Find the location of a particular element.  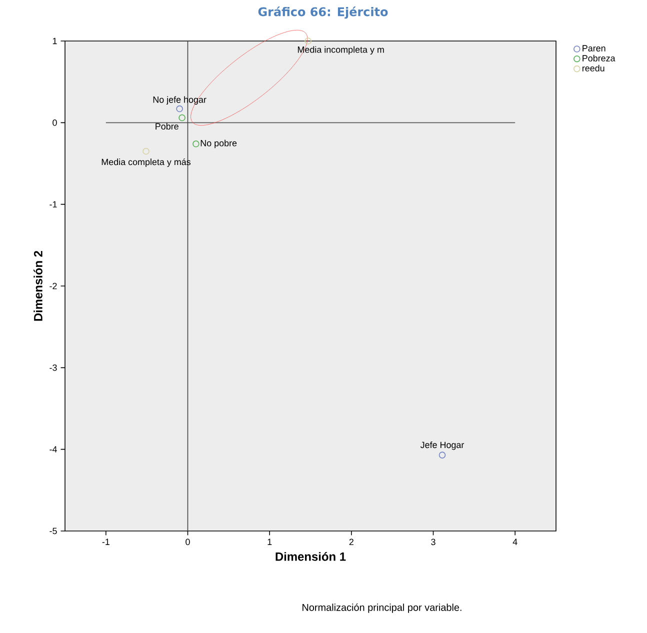

legend-label: reedu is located at coordinates (593, 68).